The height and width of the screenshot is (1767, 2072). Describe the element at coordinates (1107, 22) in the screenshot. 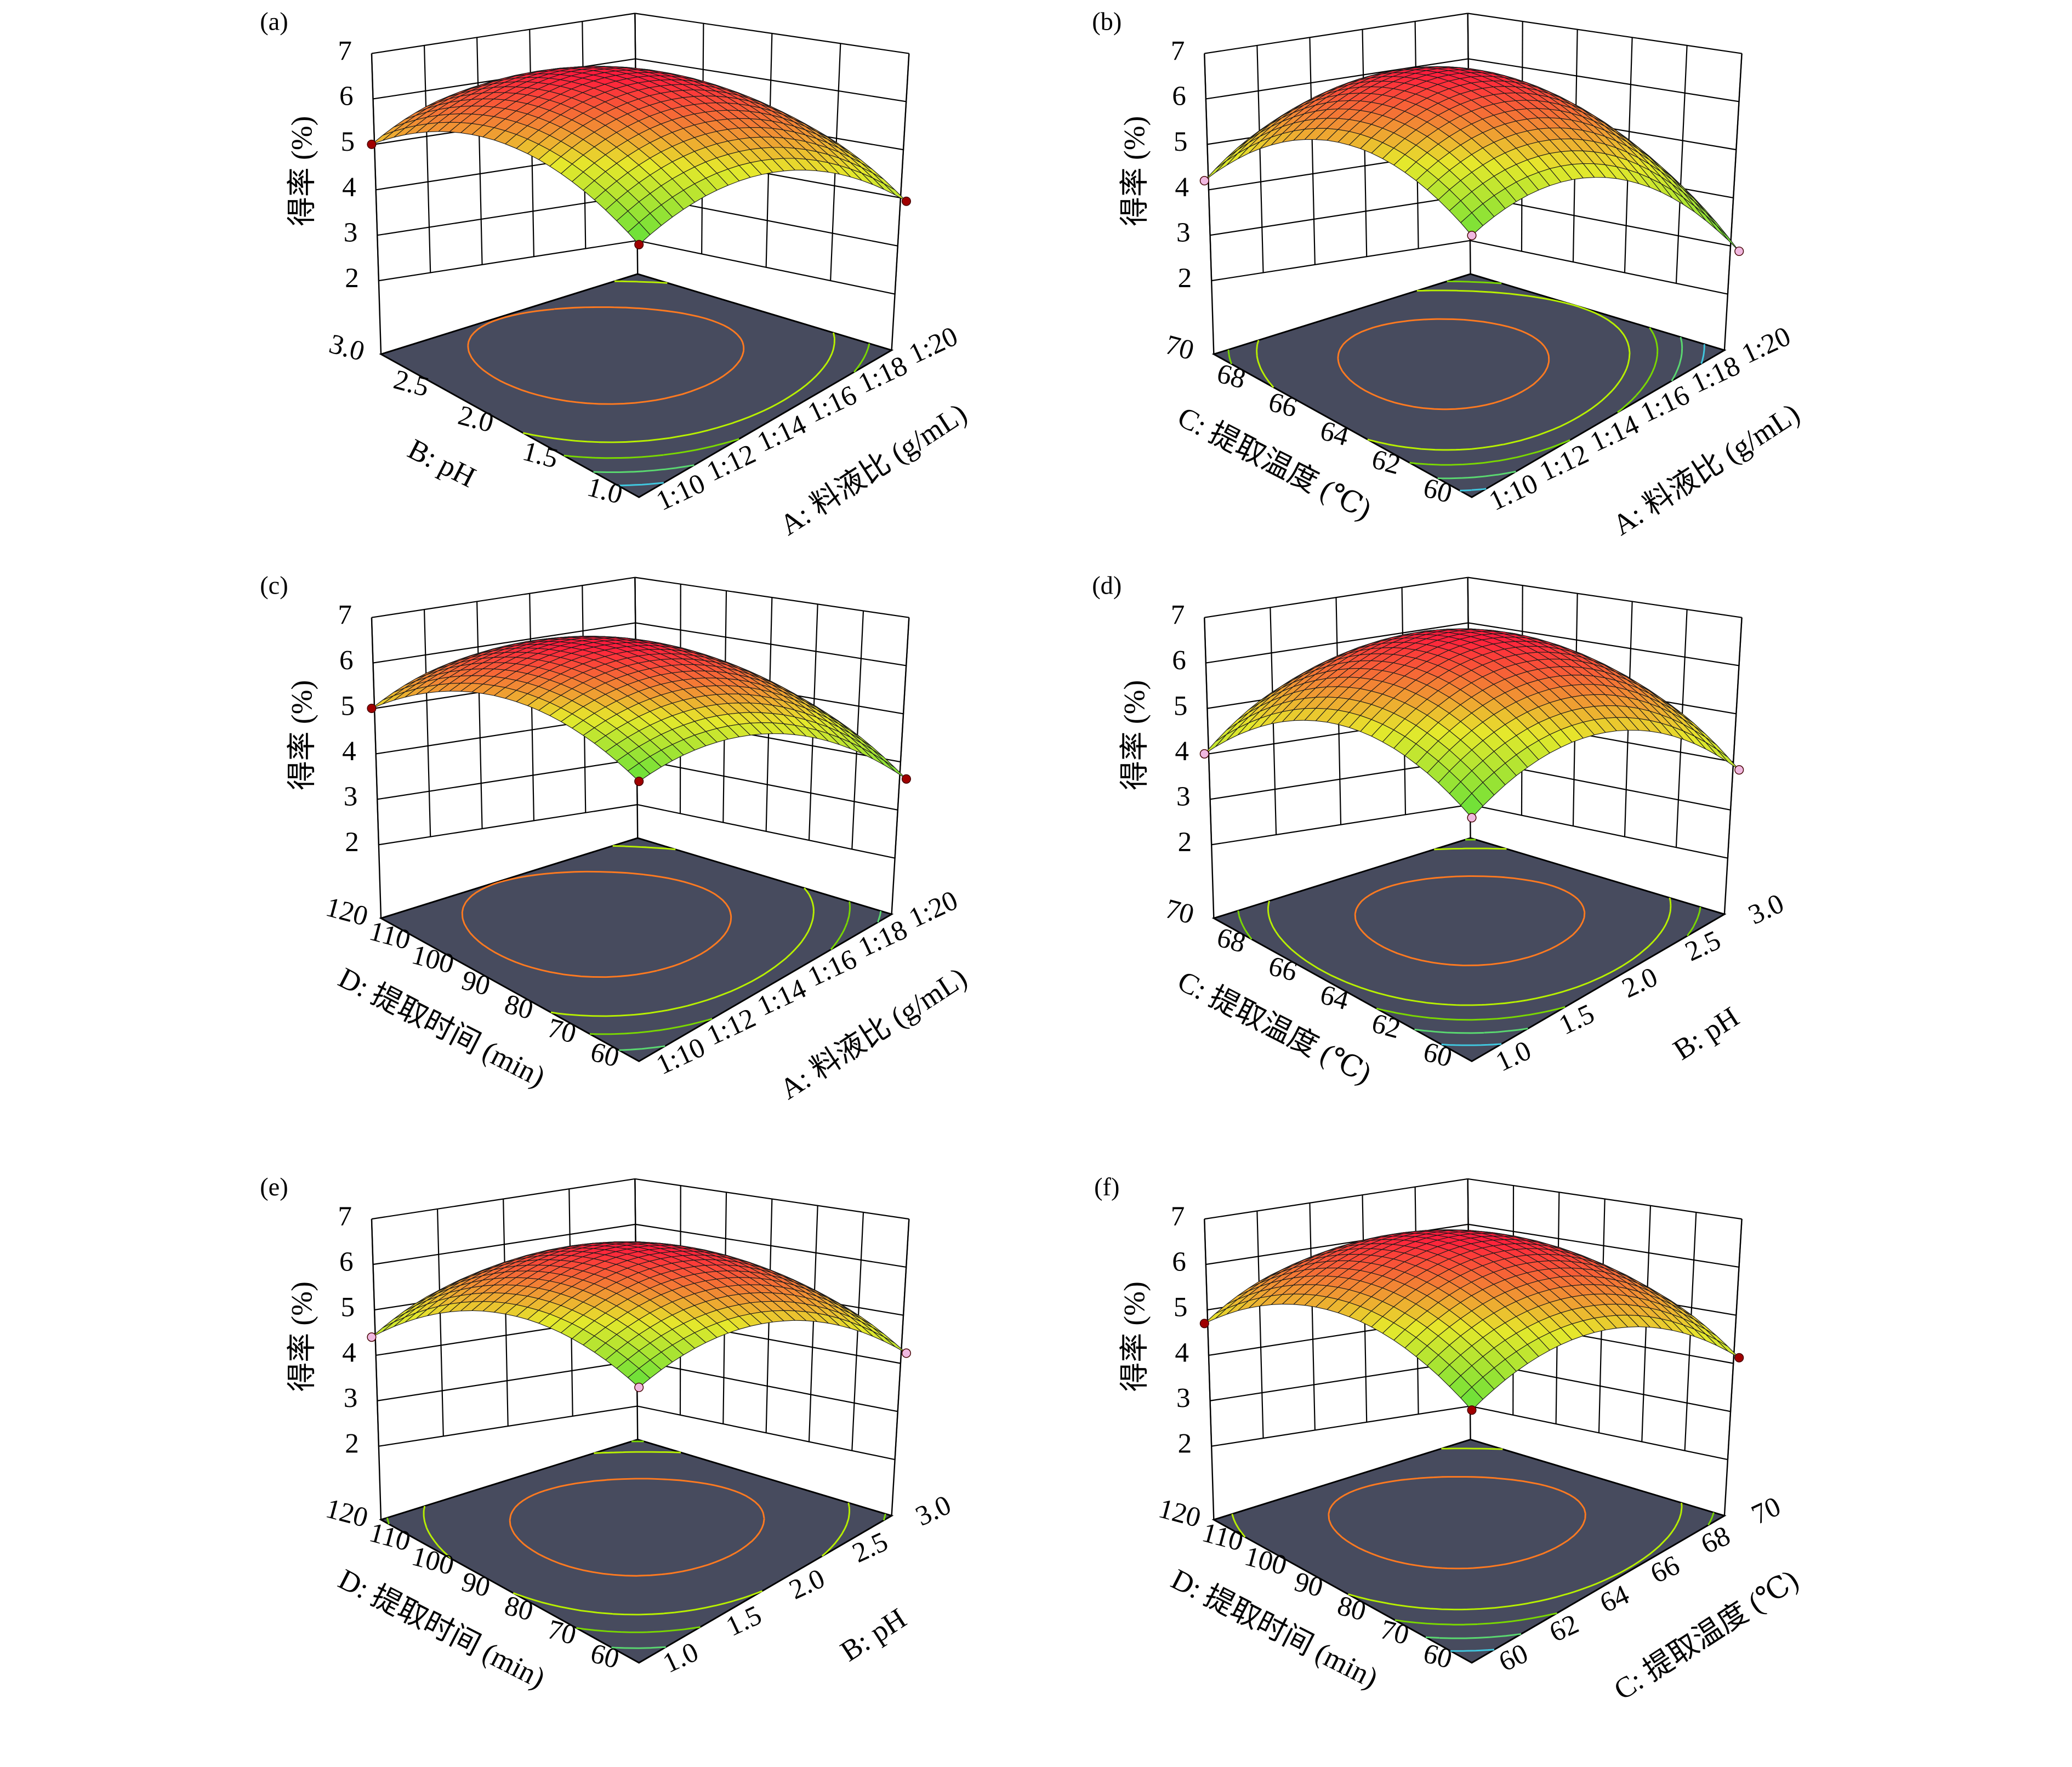

I see `panel-label: (b)` at that location.